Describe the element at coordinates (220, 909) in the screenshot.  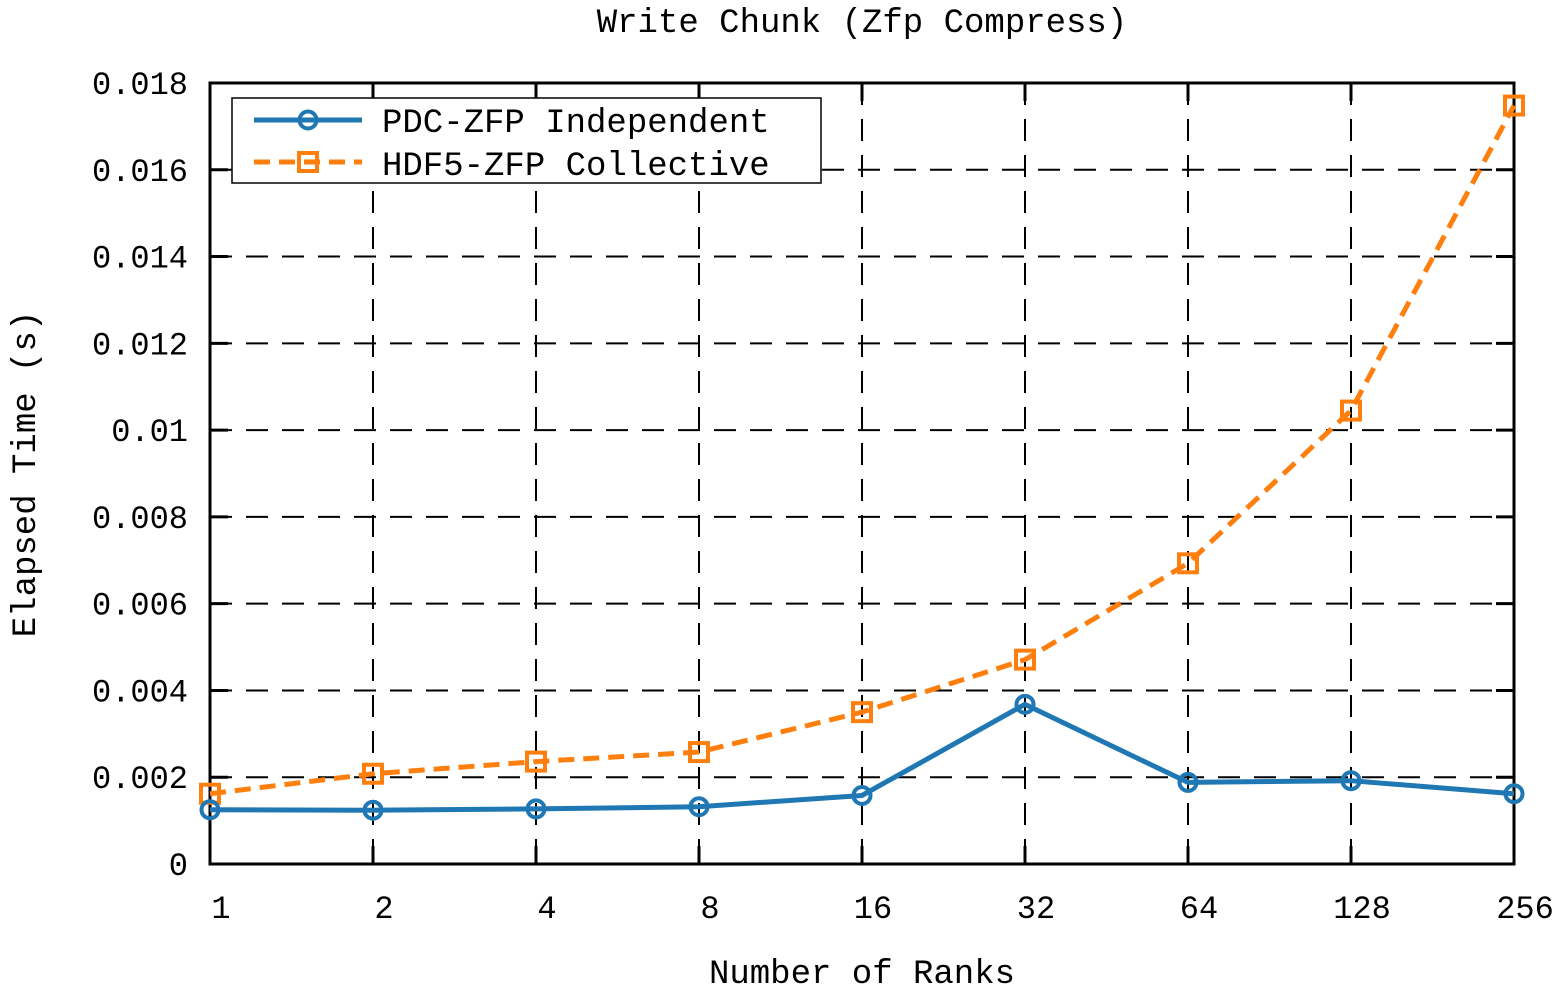
I see `x-tick-label: 1` at that location.